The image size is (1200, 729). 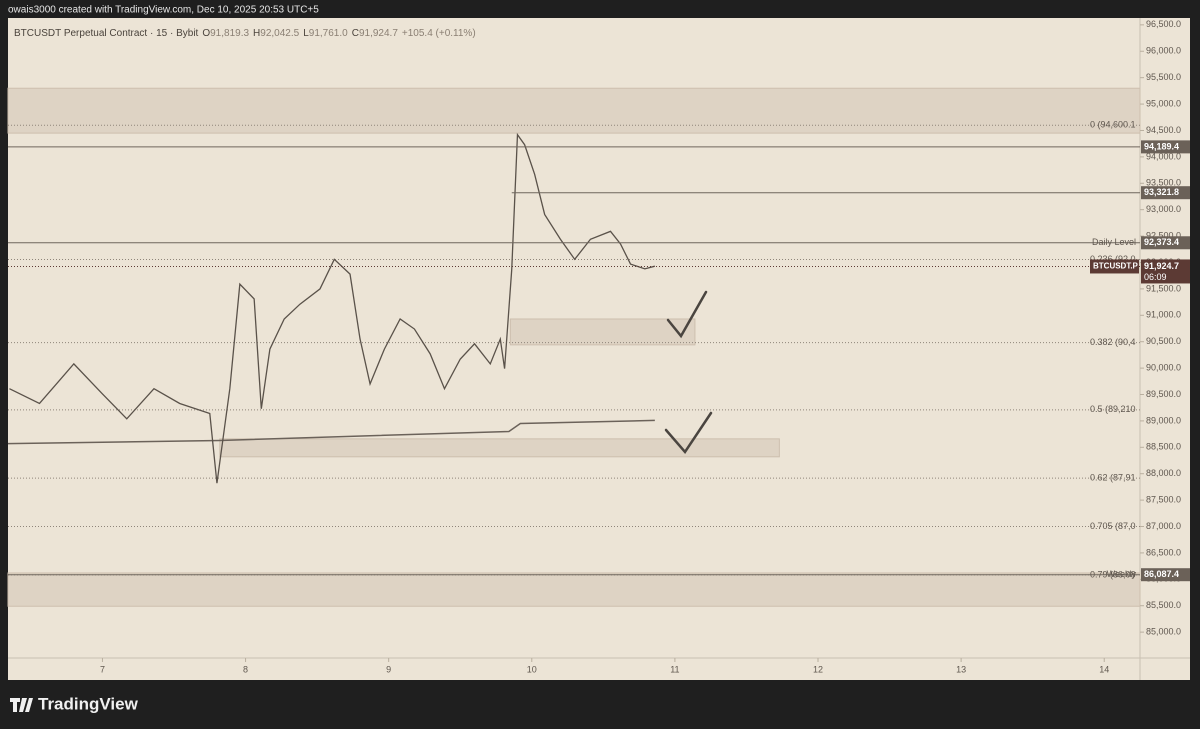 I want to click on x-tick-label: 11, so click(x=674, y=669).